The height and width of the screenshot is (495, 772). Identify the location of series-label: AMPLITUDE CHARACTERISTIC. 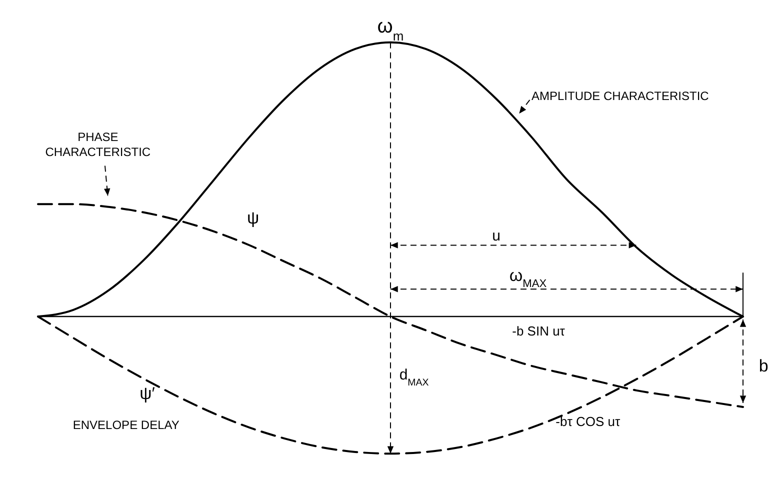
(621, 95).